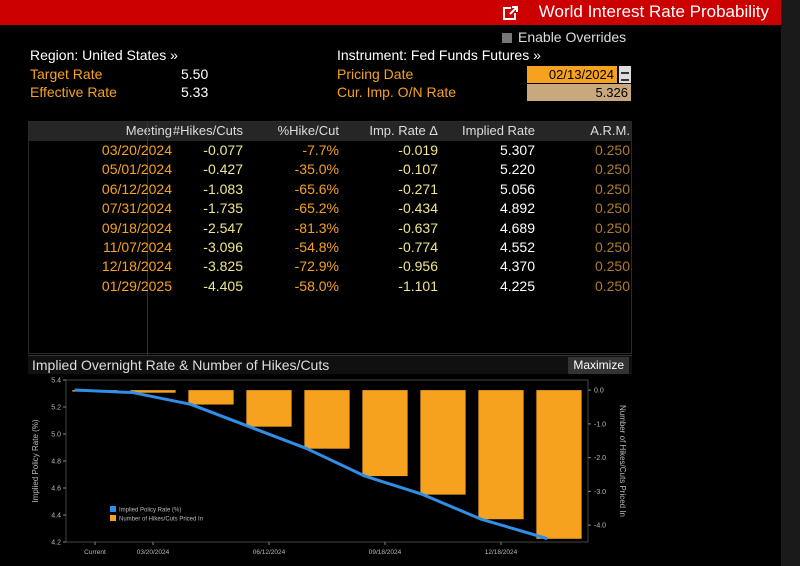 This screenshot has width=800, height=566. What do you see at coordinates (104, 55) in the screenshot?
I see `region-selector: Region: United States »` at bounding box center [104, 55].